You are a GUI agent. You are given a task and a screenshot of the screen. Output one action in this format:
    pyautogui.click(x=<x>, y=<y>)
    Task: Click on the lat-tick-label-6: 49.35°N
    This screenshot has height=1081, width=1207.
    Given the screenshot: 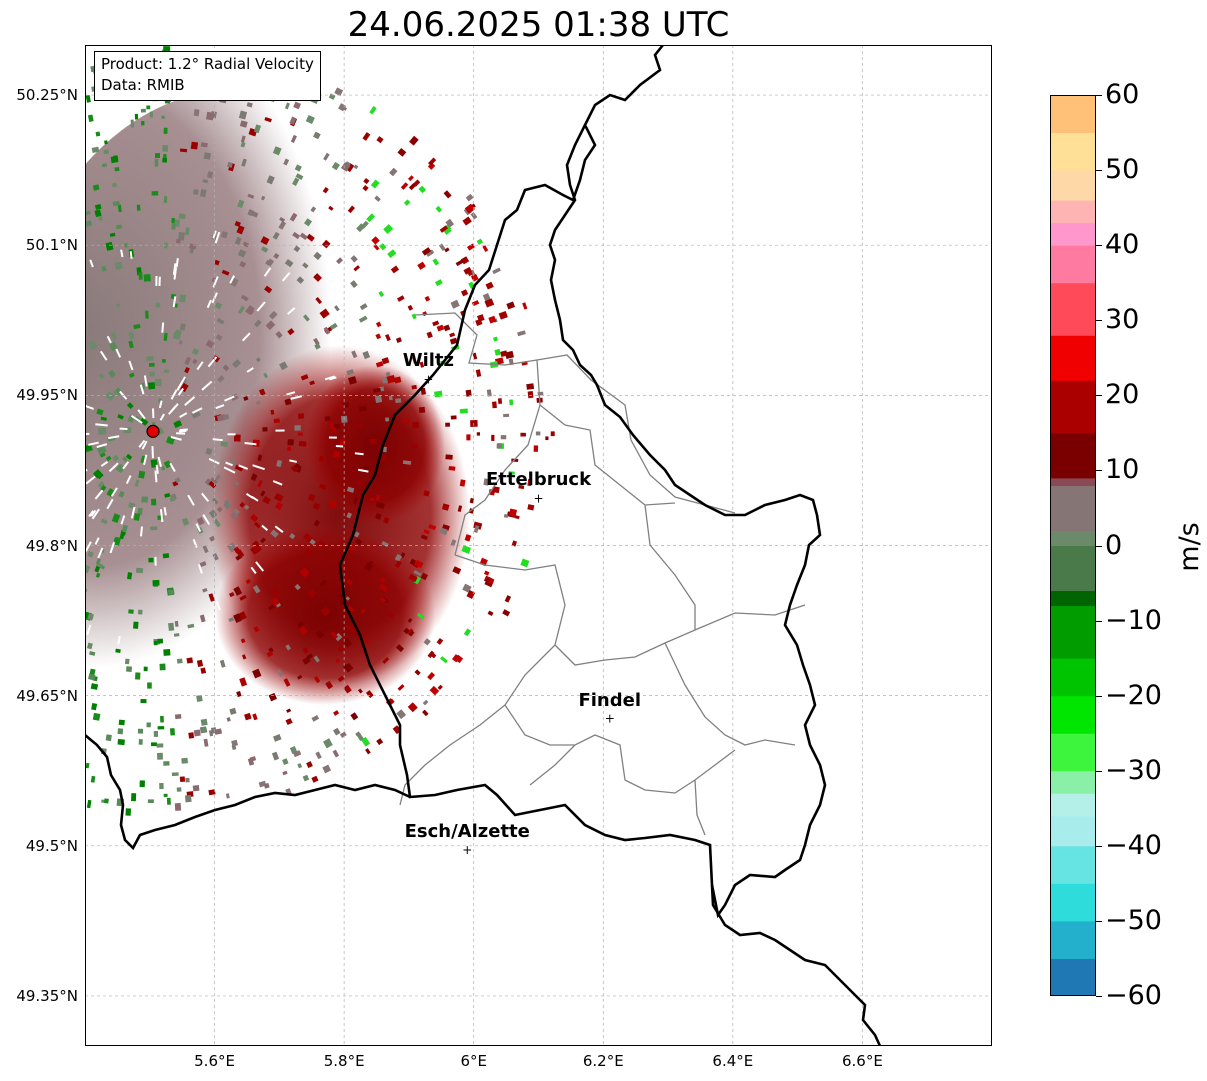 What is the action you would take?
    pyautogui.click(x=47, y=995)
    